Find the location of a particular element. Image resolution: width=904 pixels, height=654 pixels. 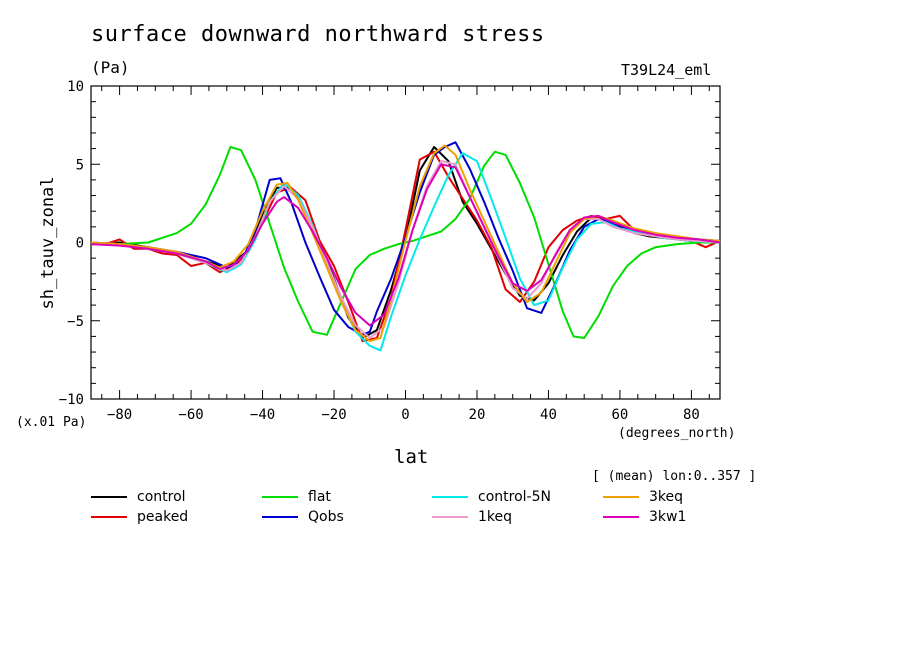

legend-label: Qobs is located at coordinates (326, 517).